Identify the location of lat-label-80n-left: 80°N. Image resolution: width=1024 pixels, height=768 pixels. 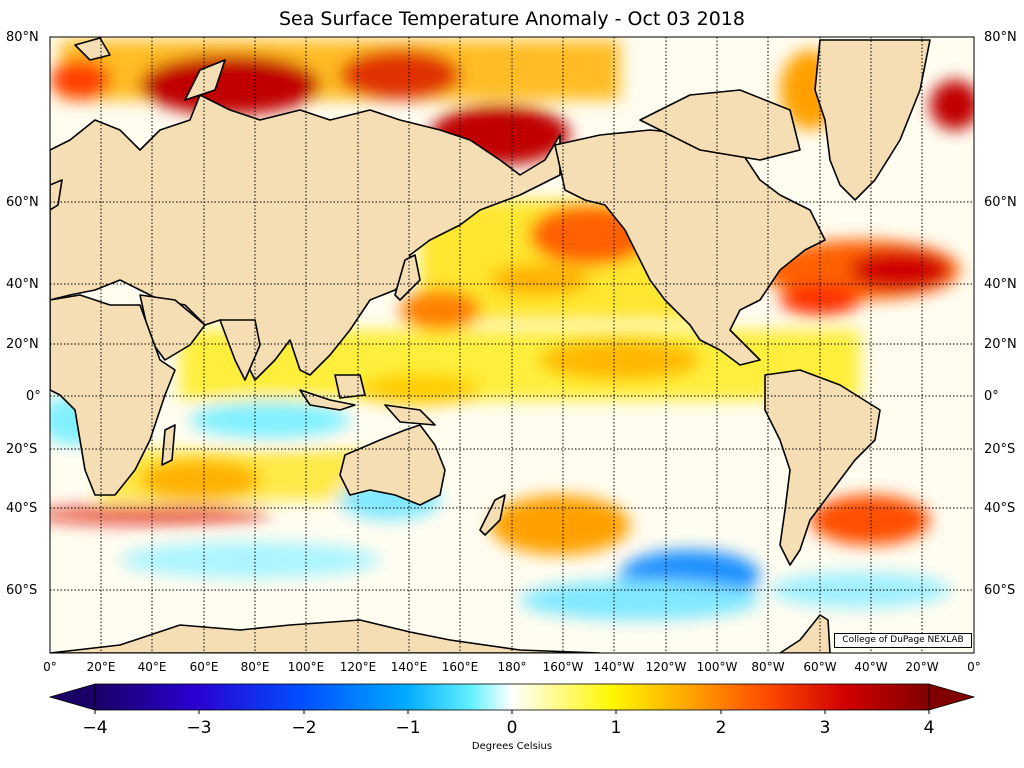
(22, 37).